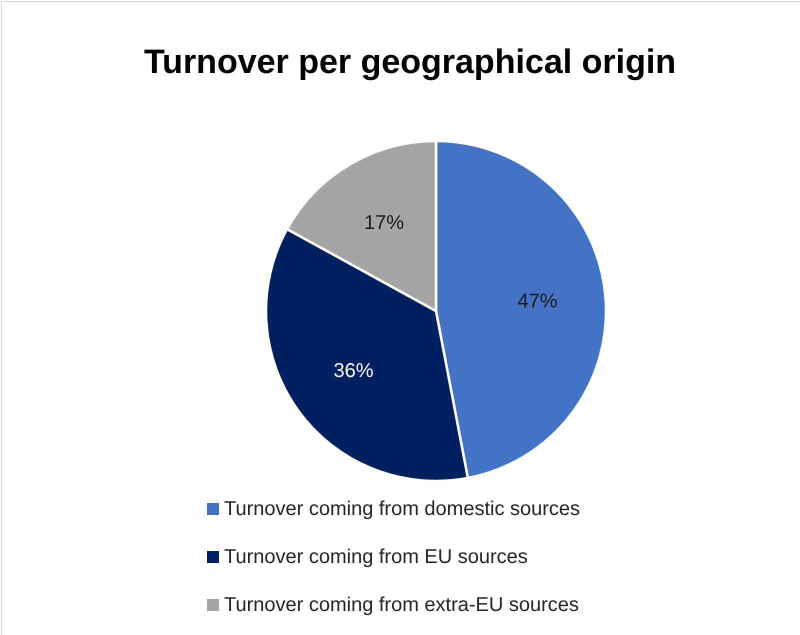  What do you see at coordinates (401, 605) in the screenshot?
I see `legend-label: Turnover coming from extra-EU sources` at bounding box center [401, 605].